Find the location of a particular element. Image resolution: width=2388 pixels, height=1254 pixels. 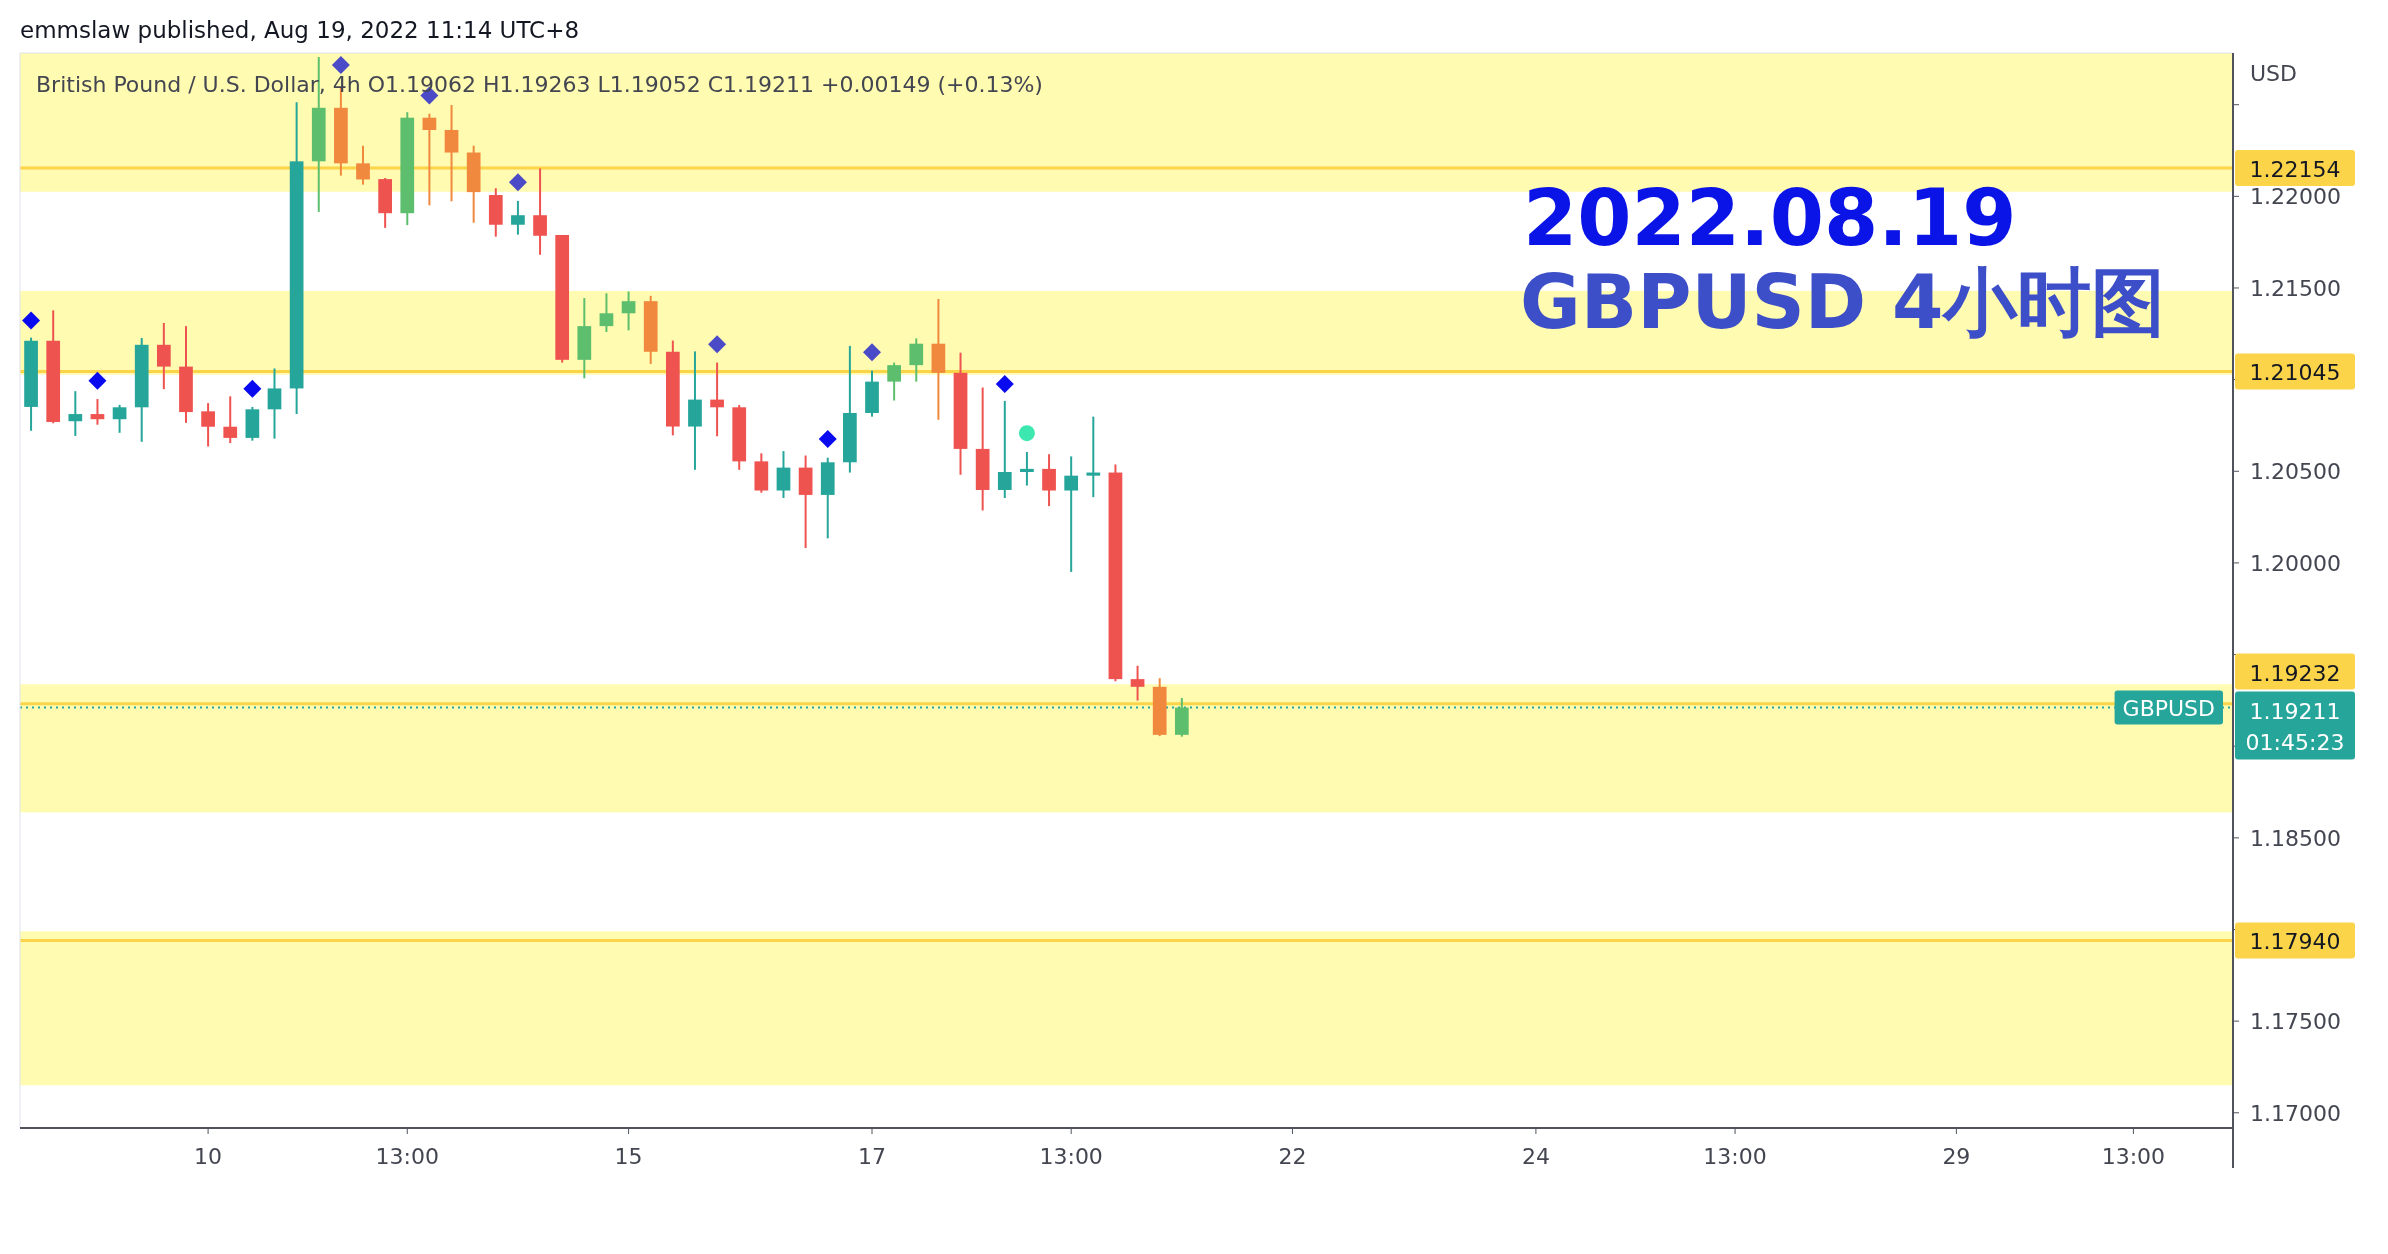

y-tick-label: 1.22000 is located at coordinates (2295, 197).